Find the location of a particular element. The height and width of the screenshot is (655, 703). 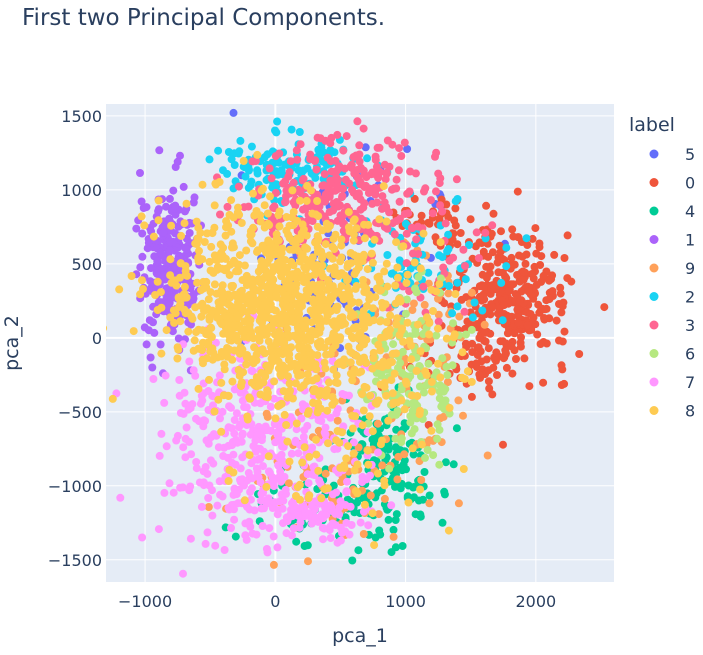

legend-marker is located at coordinates (654, 182).